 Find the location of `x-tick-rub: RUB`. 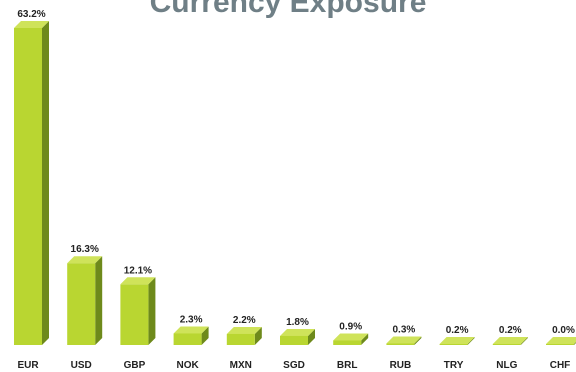

x-tick-rub: RUB is located at coordinates (401, 365).